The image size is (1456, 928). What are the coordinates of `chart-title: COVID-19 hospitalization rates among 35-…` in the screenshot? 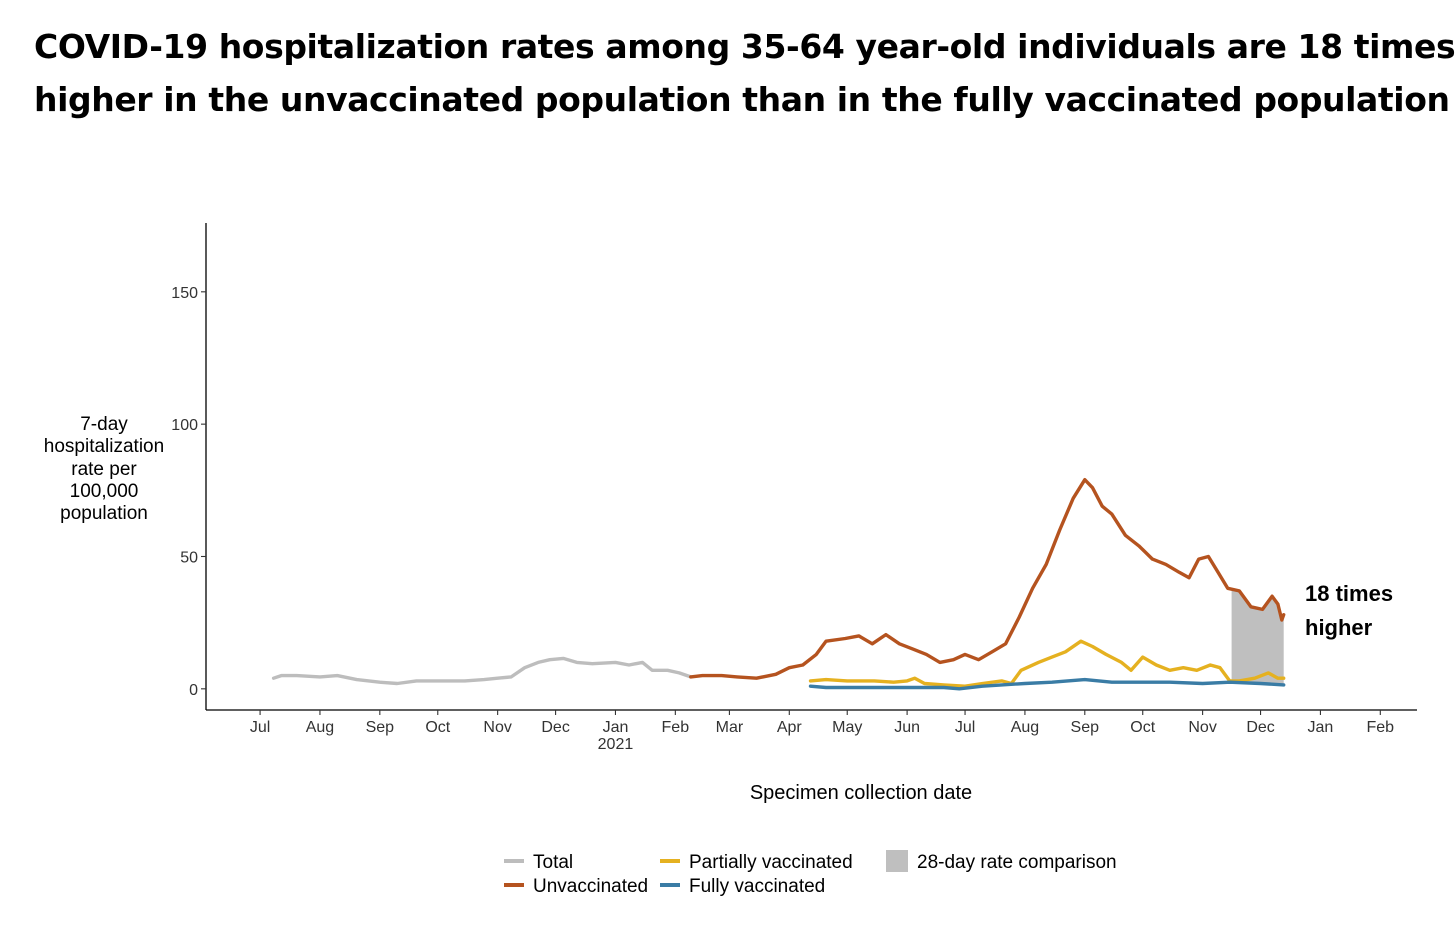 It's located at (745, 73).